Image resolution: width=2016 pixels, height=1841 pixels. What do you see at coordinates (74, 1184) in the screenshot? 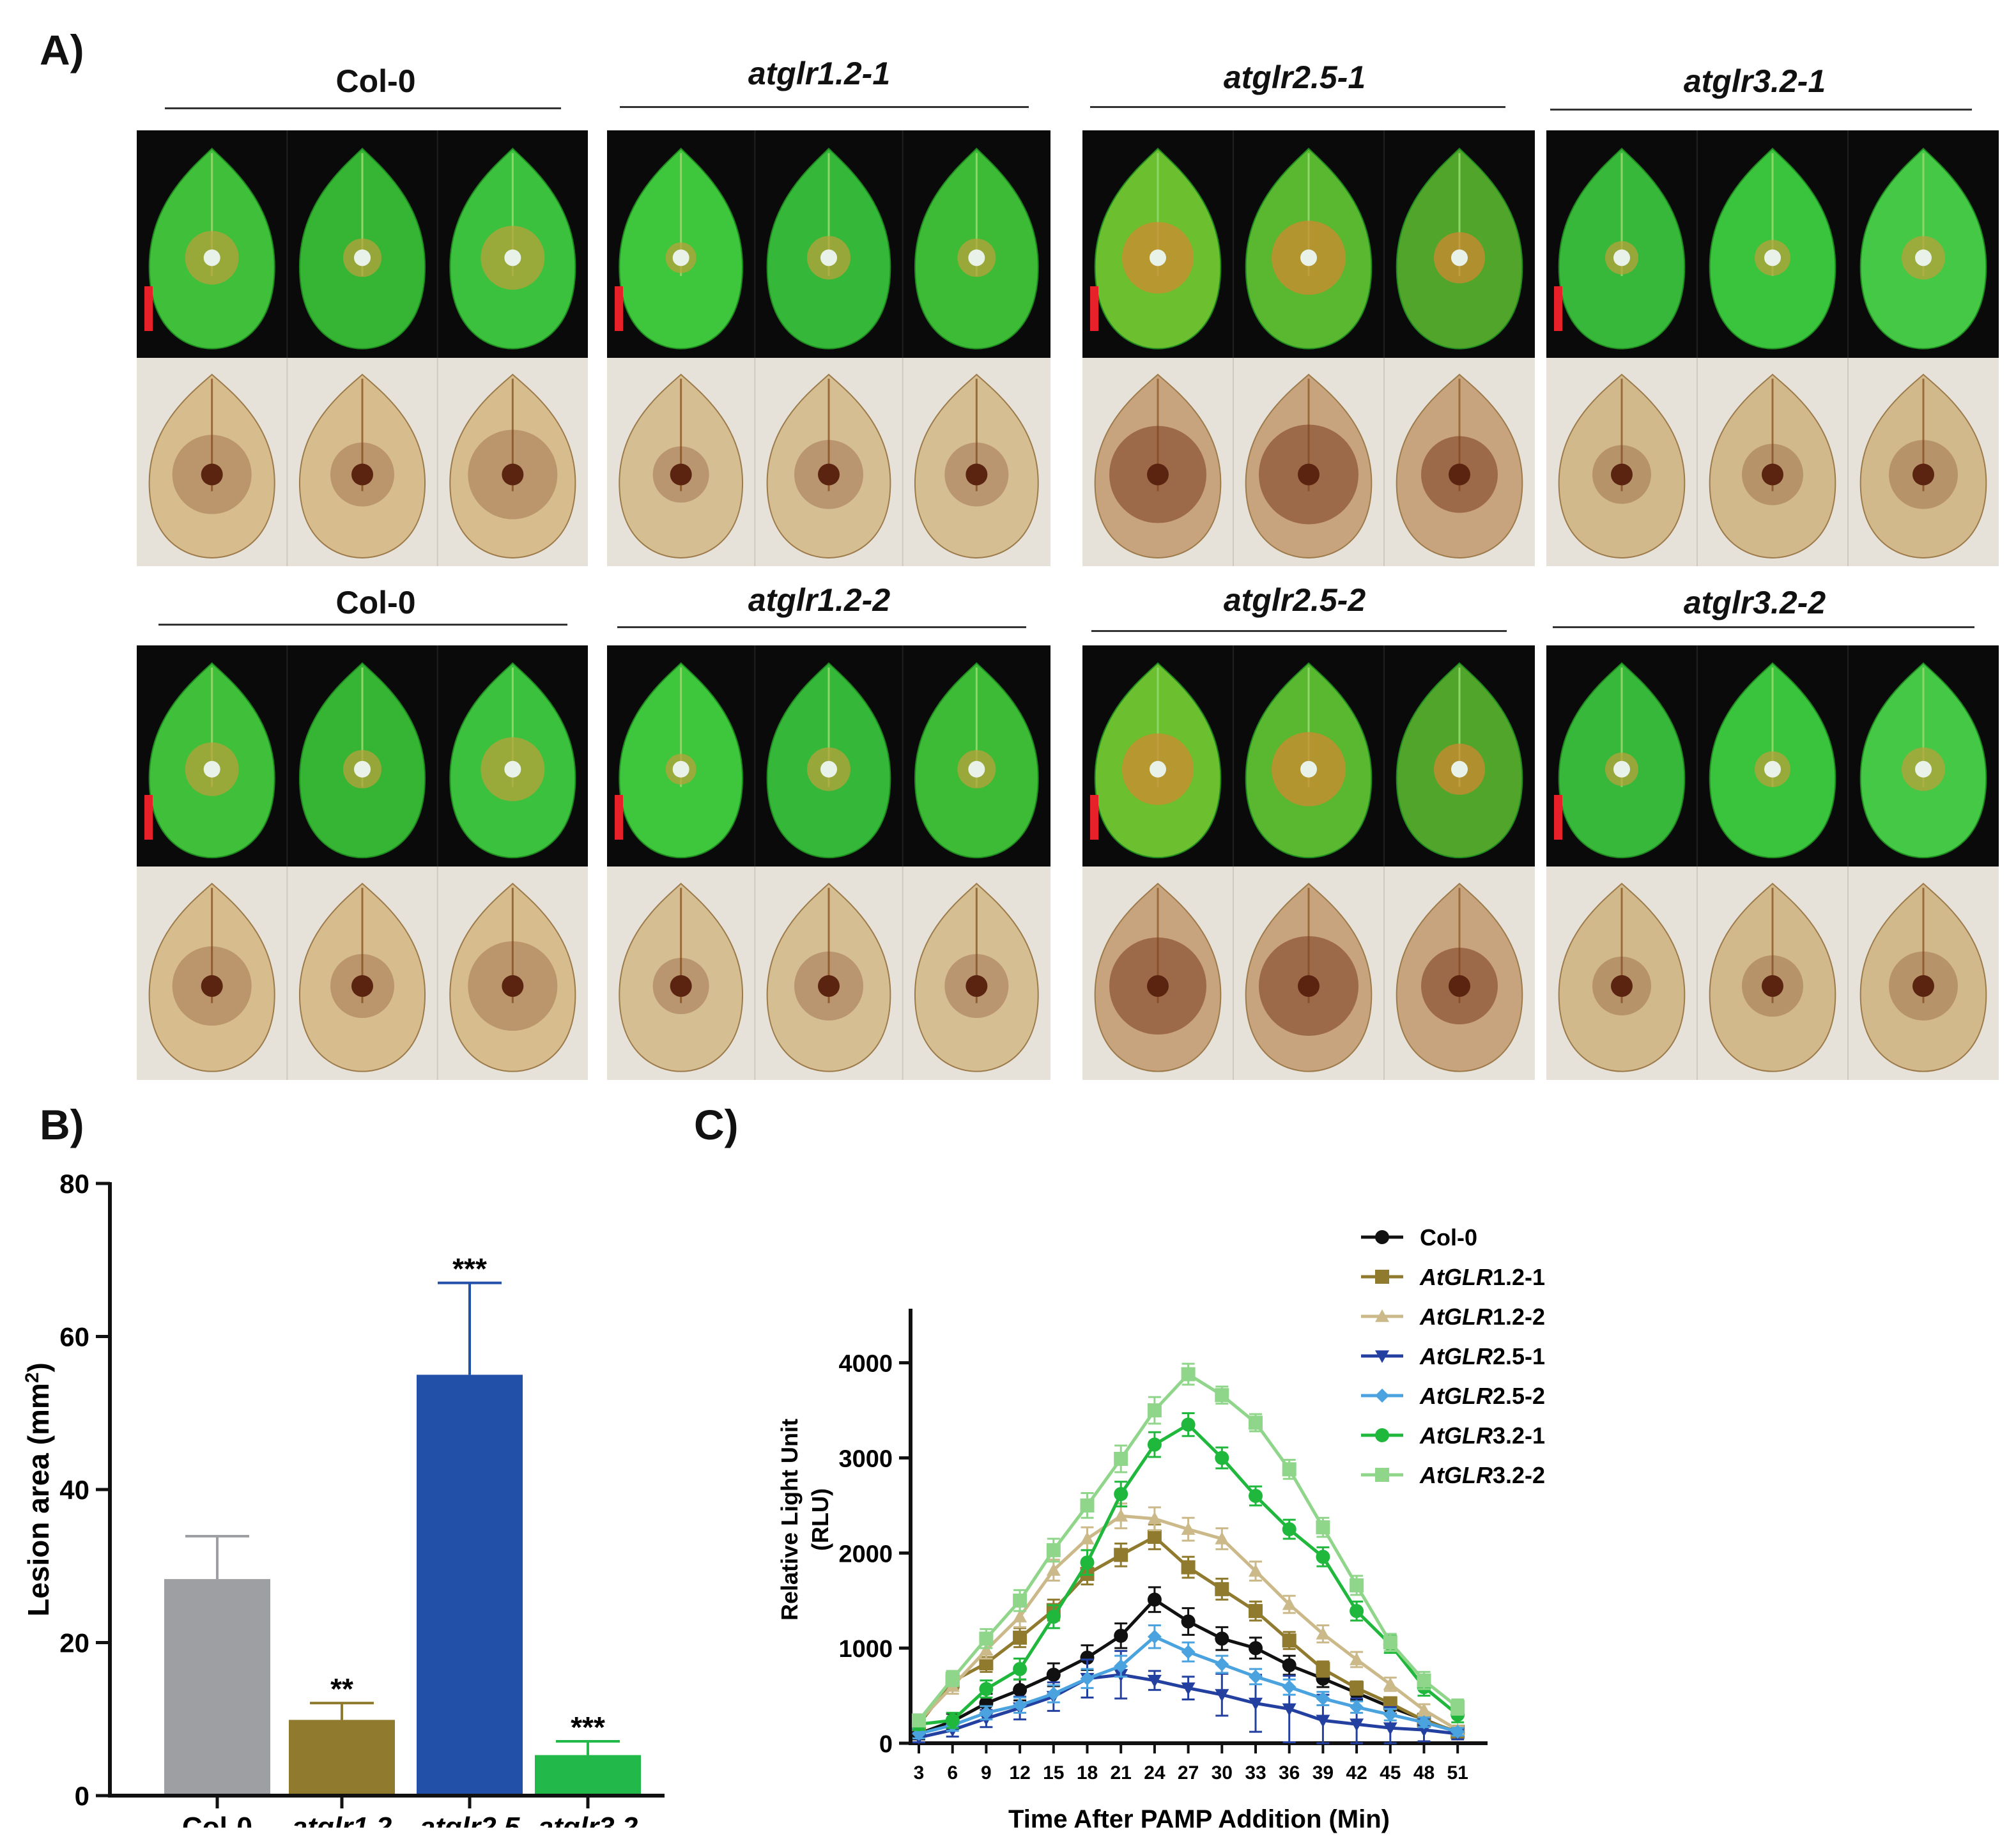
I see `y-tick-label: 80` at bounding box center [74, 1184].